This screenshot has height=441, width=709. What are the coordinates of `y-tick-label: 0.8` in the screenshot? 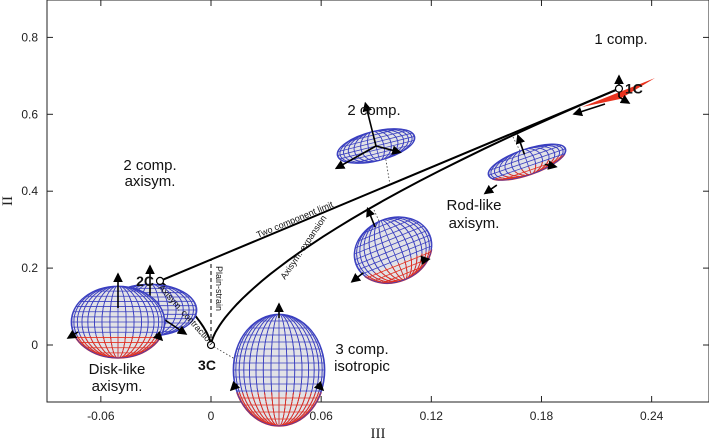 It's located at (29, 37).